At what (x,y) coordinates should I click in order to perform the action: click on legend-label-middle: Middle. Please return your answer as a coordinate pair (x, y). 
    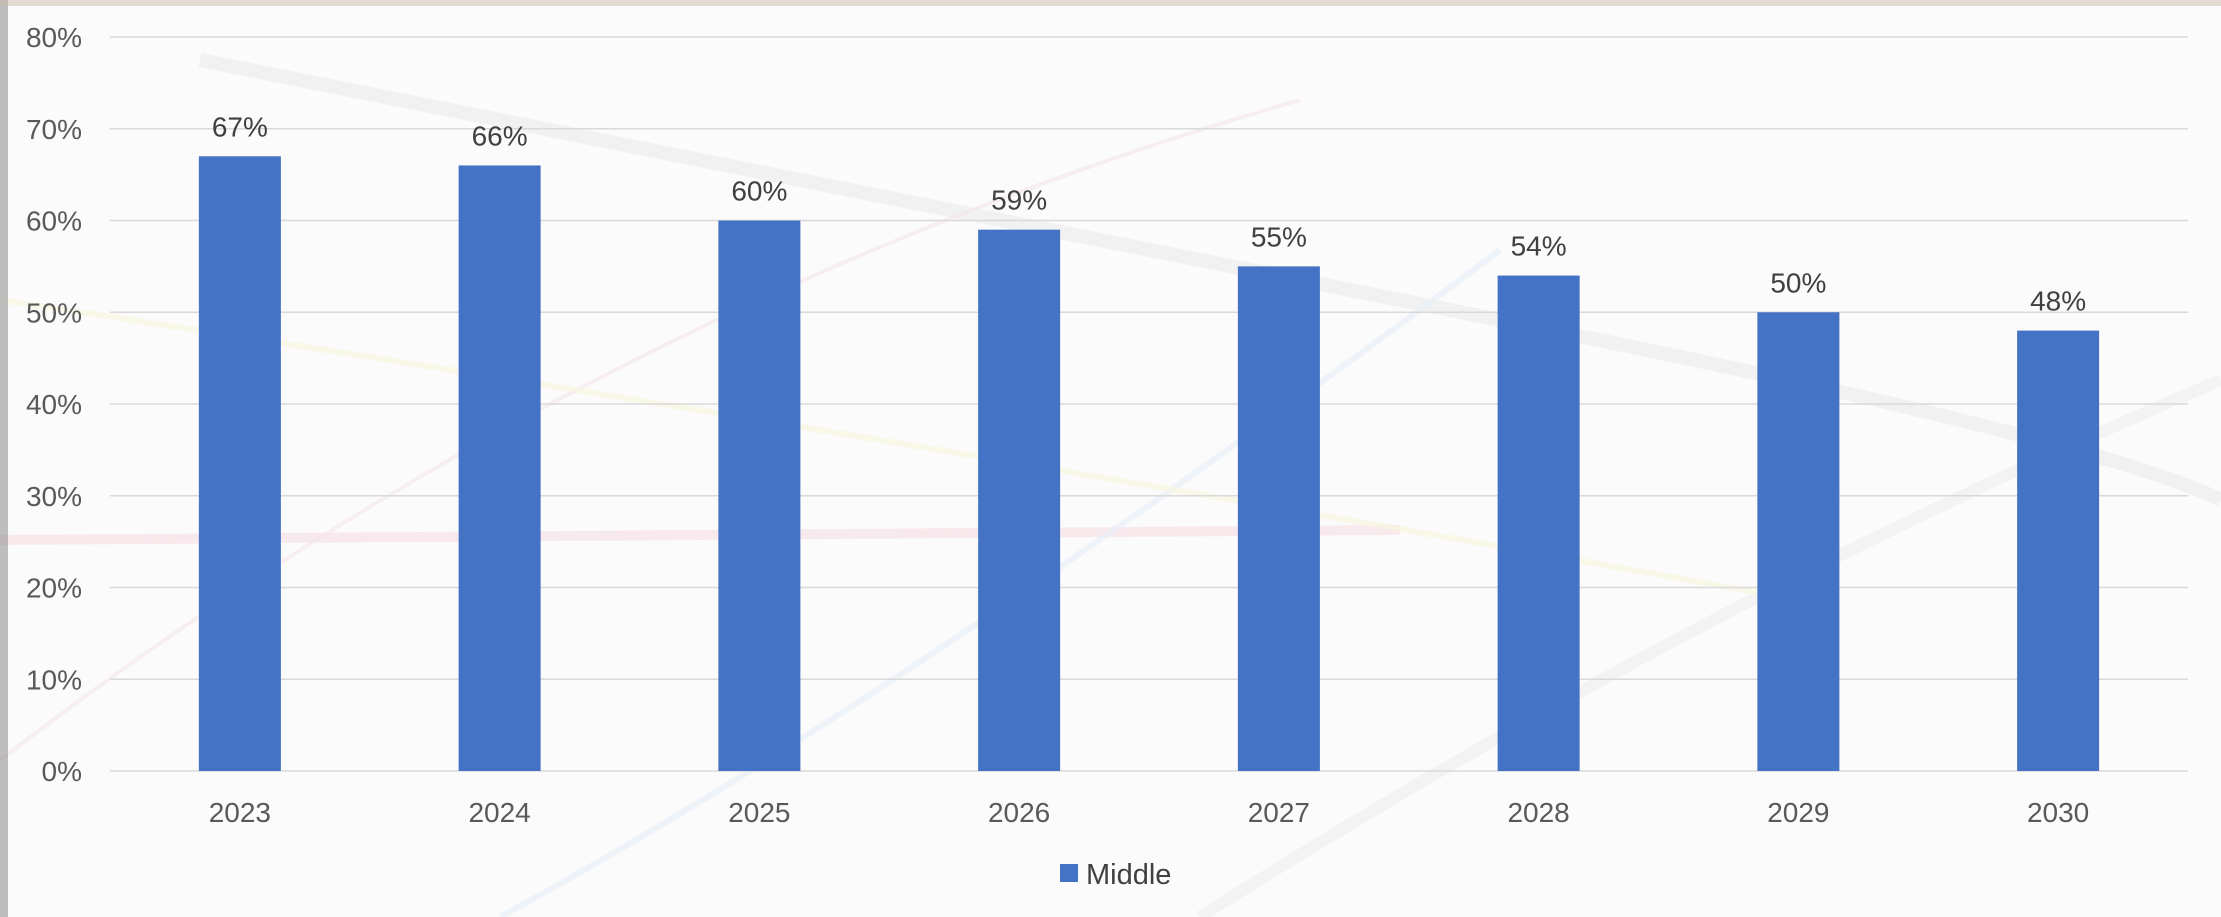
    Looking at the image, I should click on (1128, 875).